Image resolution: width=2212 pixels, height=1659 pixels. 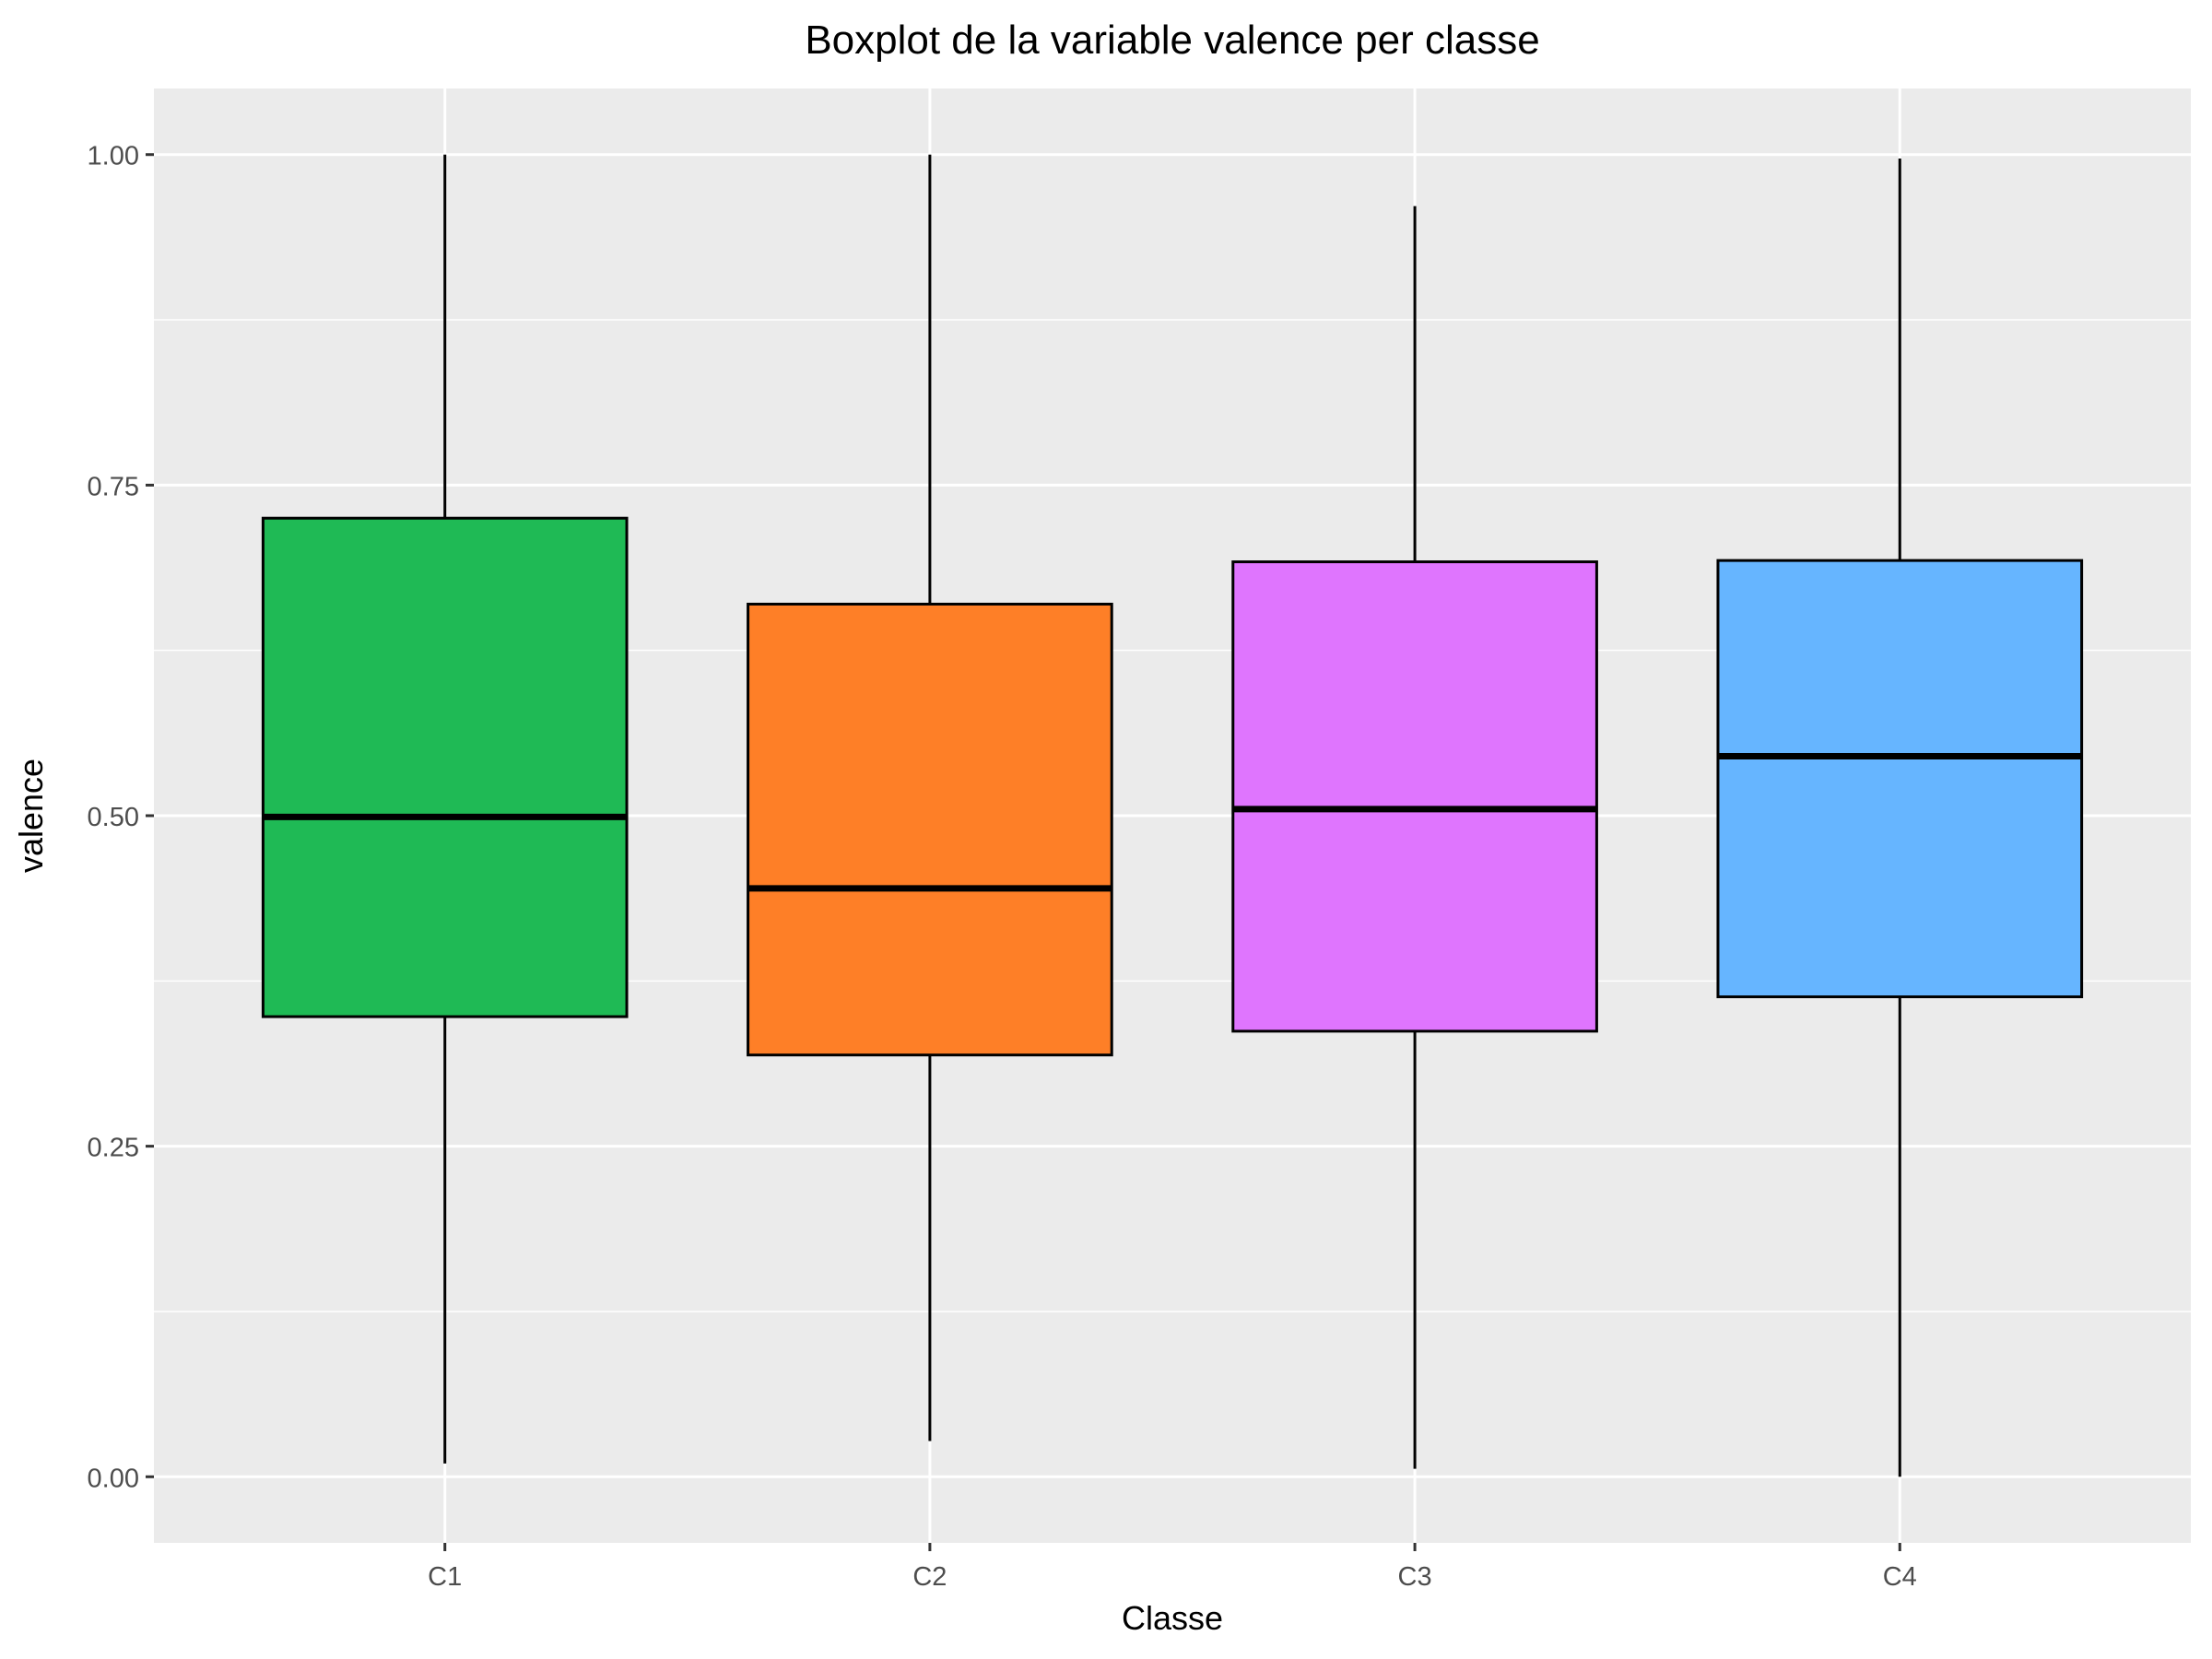 What do you see at coordinates (1172, 1567) in the screenshot?
I see `x-axis: C1 C2 C3 C4` at bounding box center [1172, 1567].